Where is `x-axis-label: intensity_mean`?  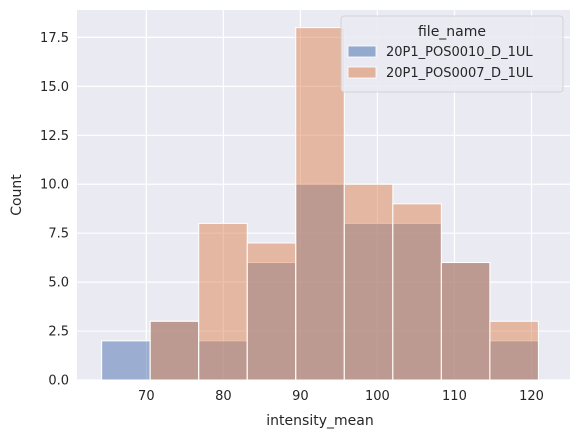
x-axis-label: intensity_mean is located at coordinates (319, 421).